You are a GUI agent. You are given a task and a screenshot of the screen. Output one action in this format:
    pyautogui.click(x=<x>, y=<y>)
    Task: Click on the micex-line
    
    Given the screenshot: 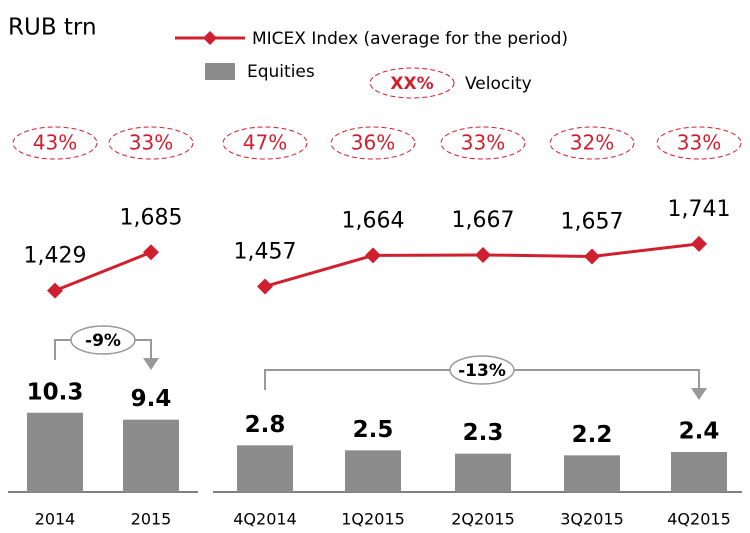 What is the action you would take?
    pyautogui.click(x=103, y=271)
    